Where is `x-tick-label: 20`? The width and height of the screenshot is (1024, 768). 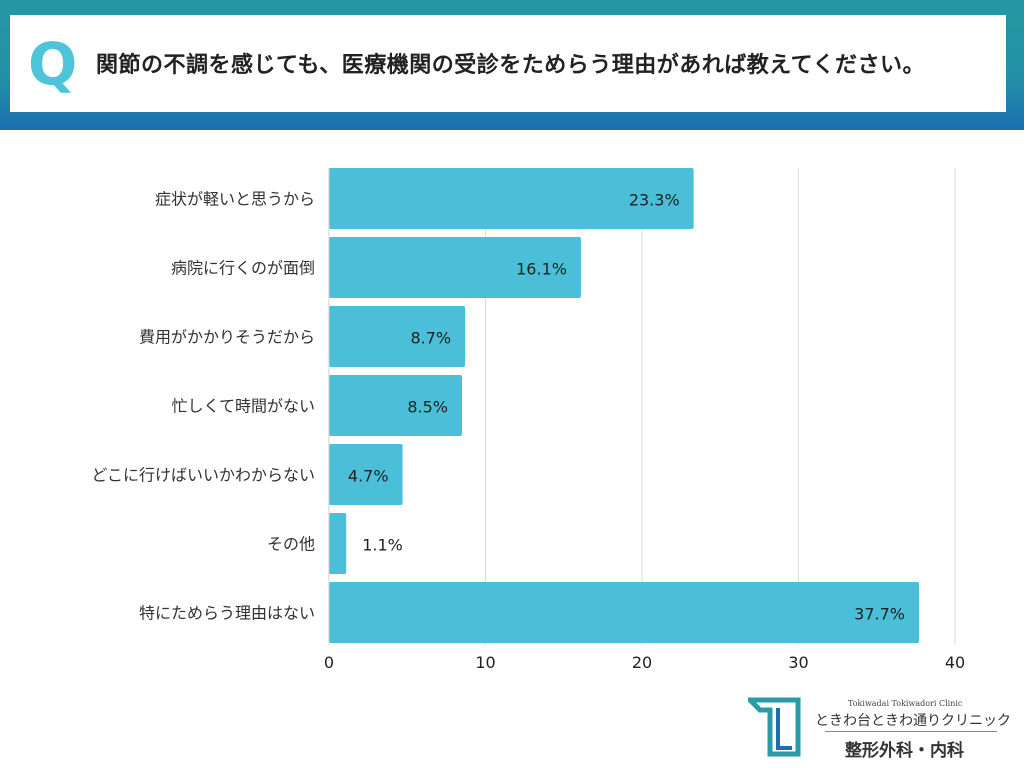 x-tick-label: 20 is located at coordinates (642, 662).